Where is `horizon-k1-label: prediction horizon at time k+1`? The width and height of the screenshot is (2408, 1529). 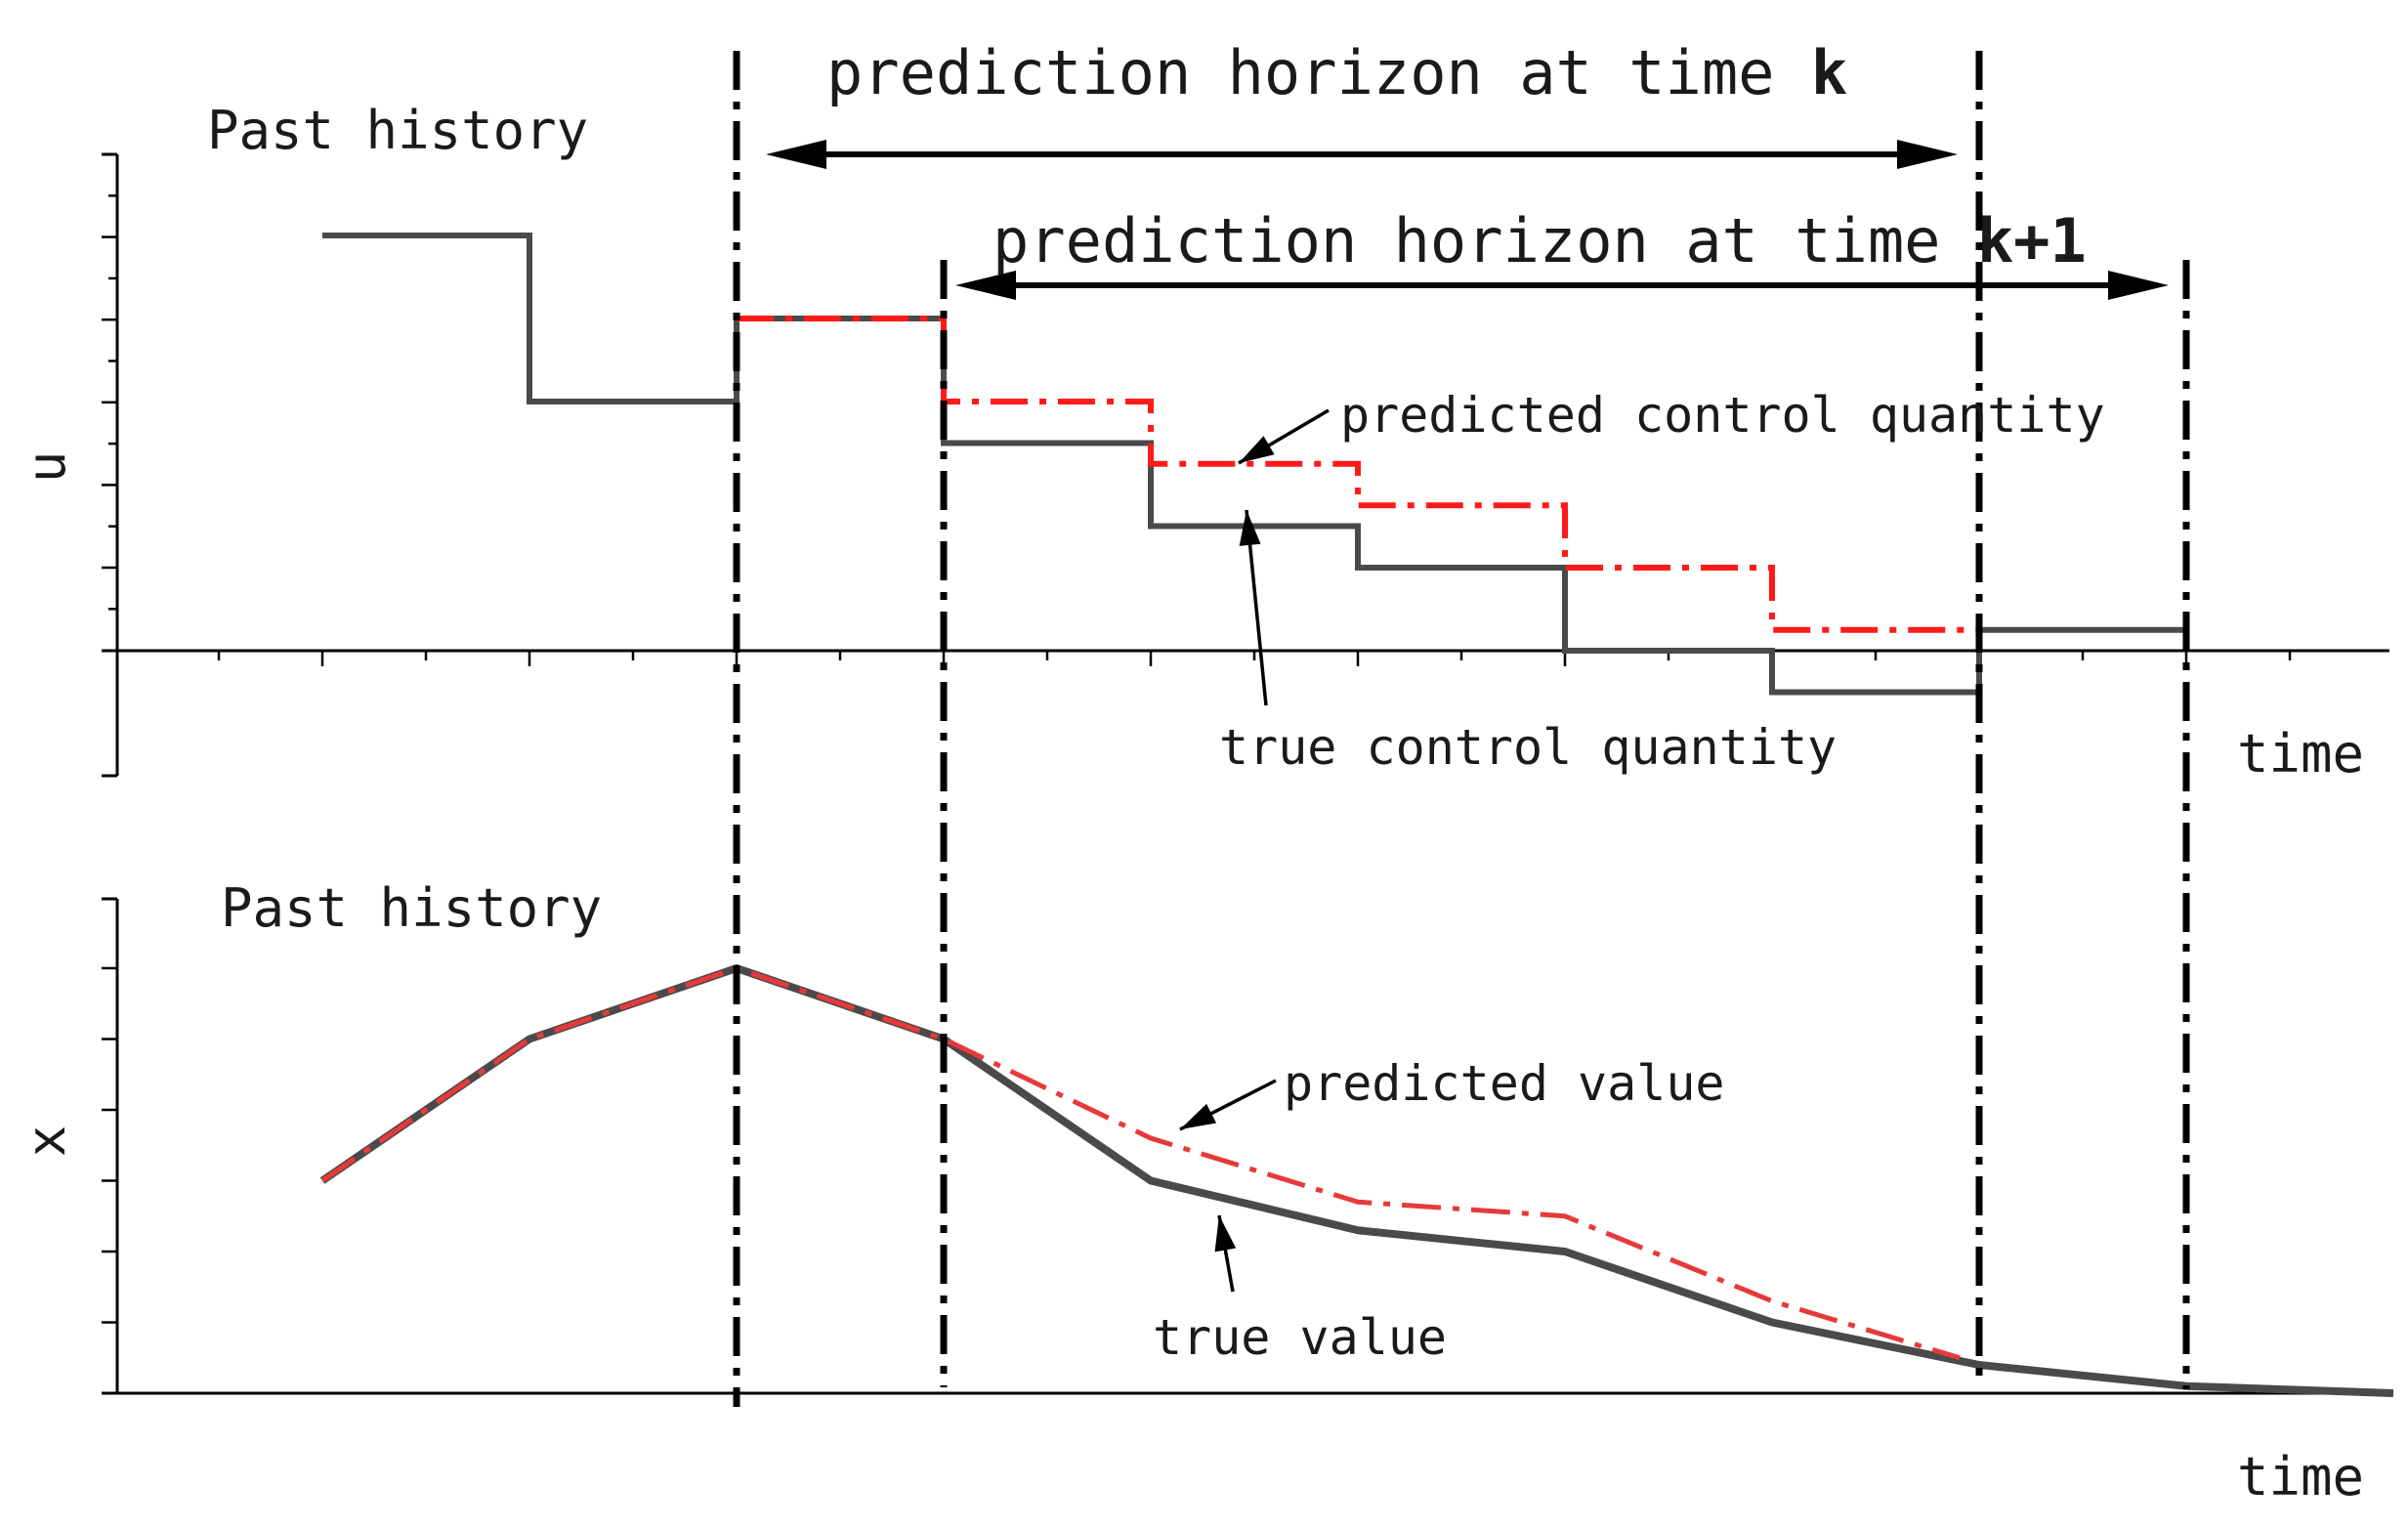
horizon-k1-label: prediction horizon at time k+1 is located at coordinates (1540, 240).